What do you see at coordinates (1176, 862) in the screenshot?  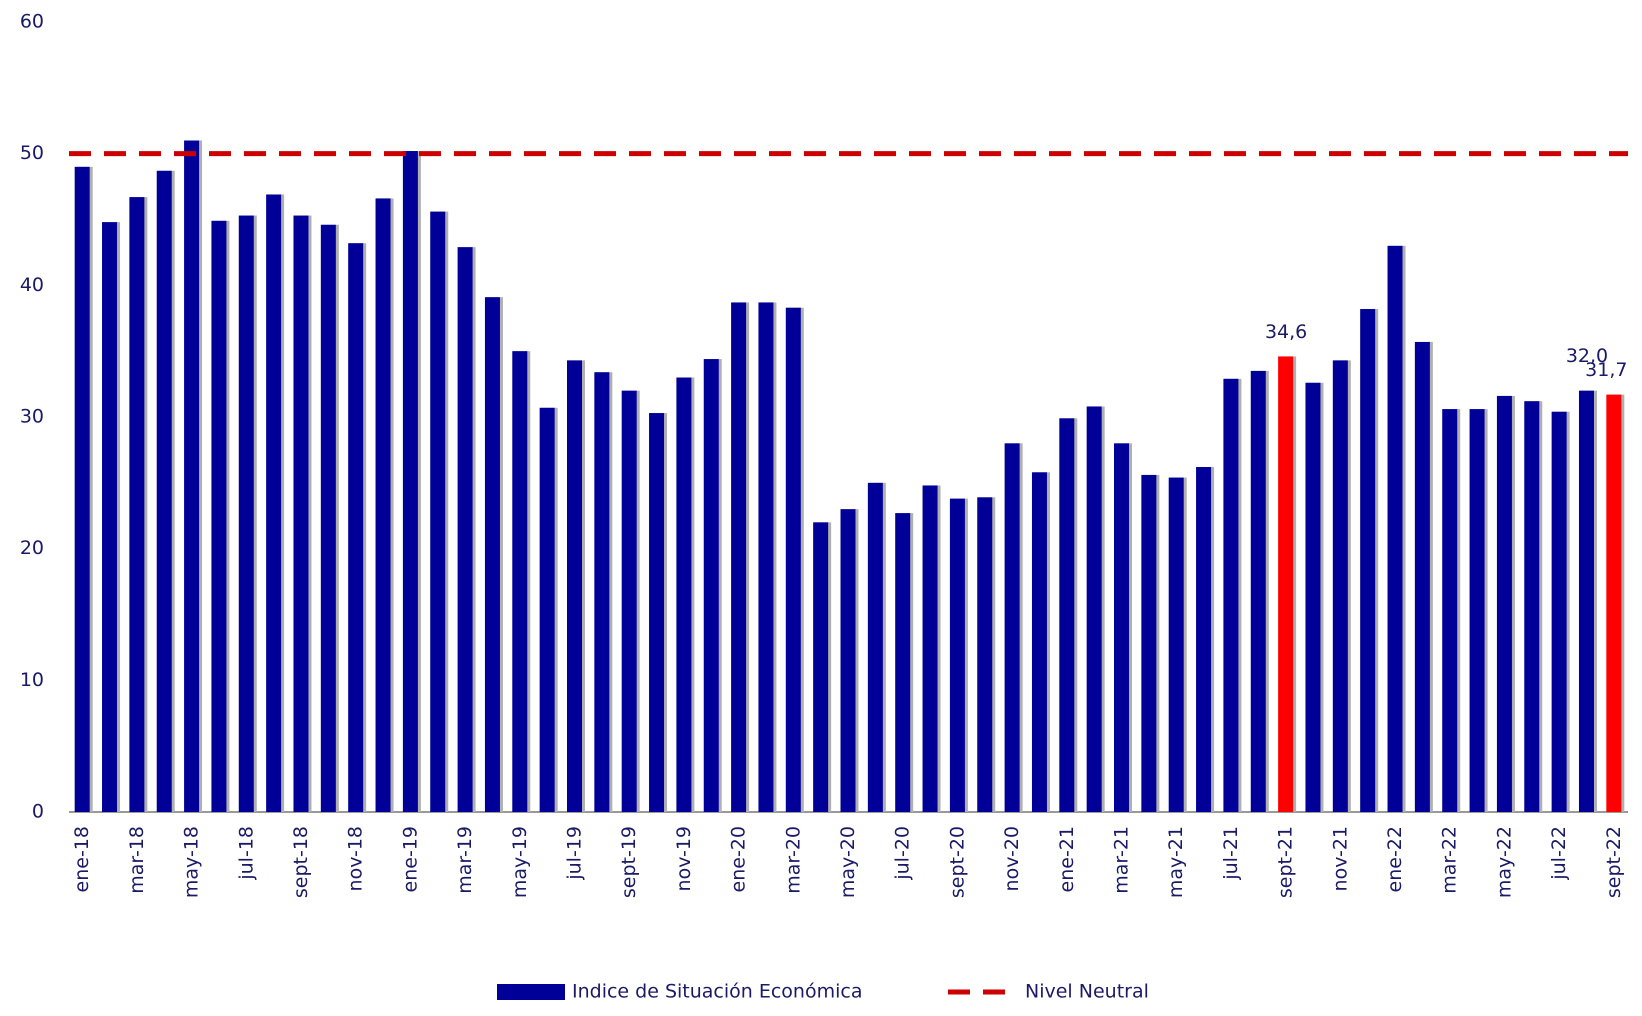 I see `x-tick-label: may-21` at bounding box center [1176, 862].